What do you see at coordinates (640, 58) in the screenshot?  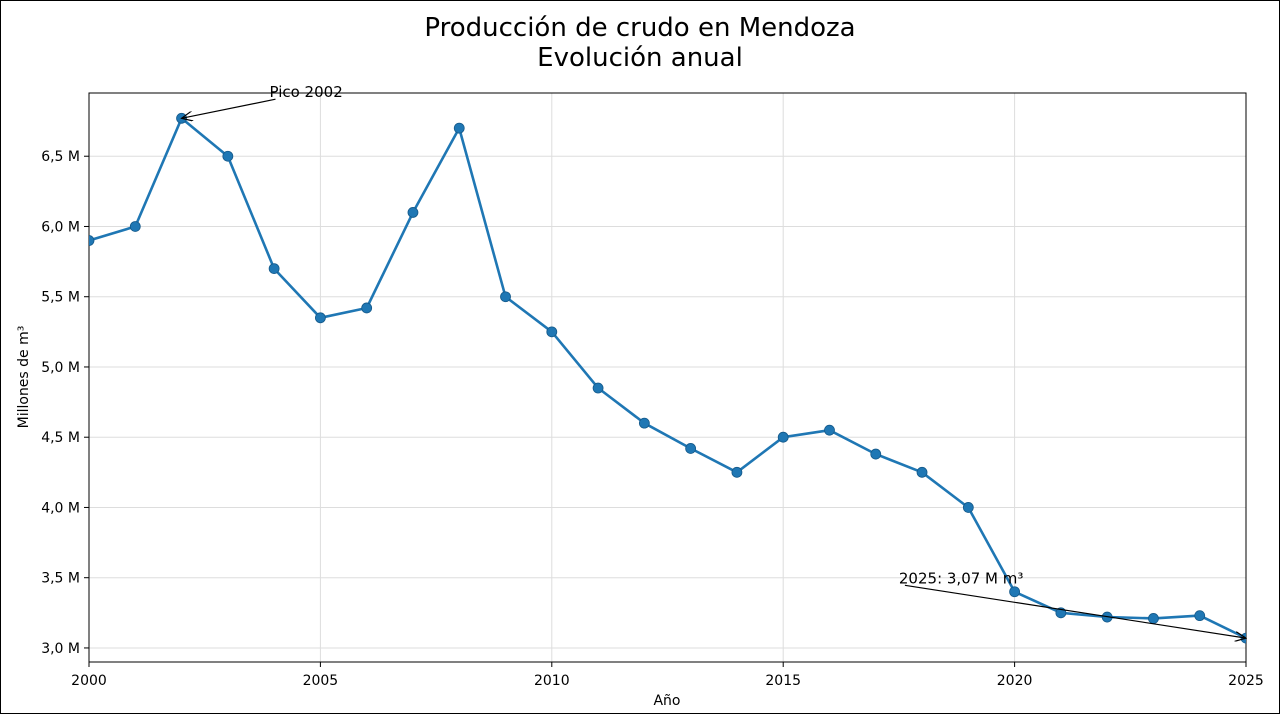 I see `chart-subtitle: Evolución anual` at bounding box center [640, 58].